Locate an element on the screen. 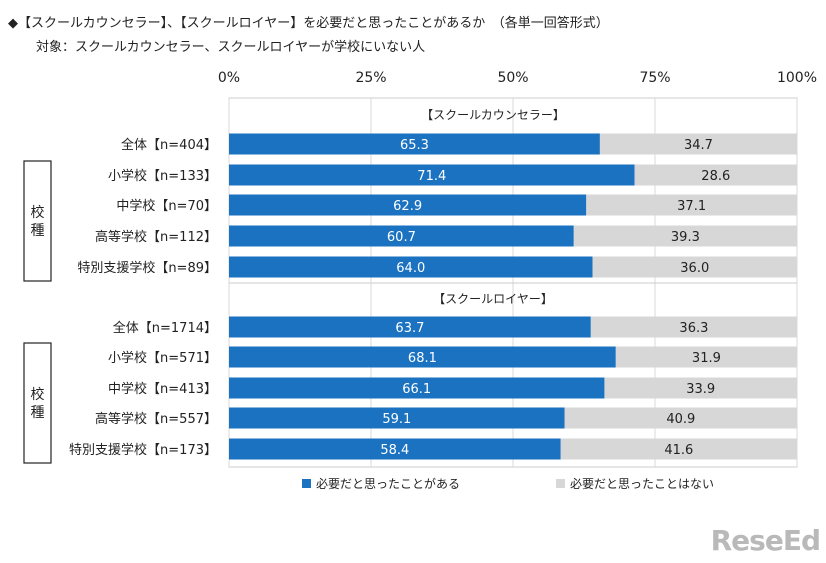  data-label-yes: 71.4 is located at coordinates (431, 176).